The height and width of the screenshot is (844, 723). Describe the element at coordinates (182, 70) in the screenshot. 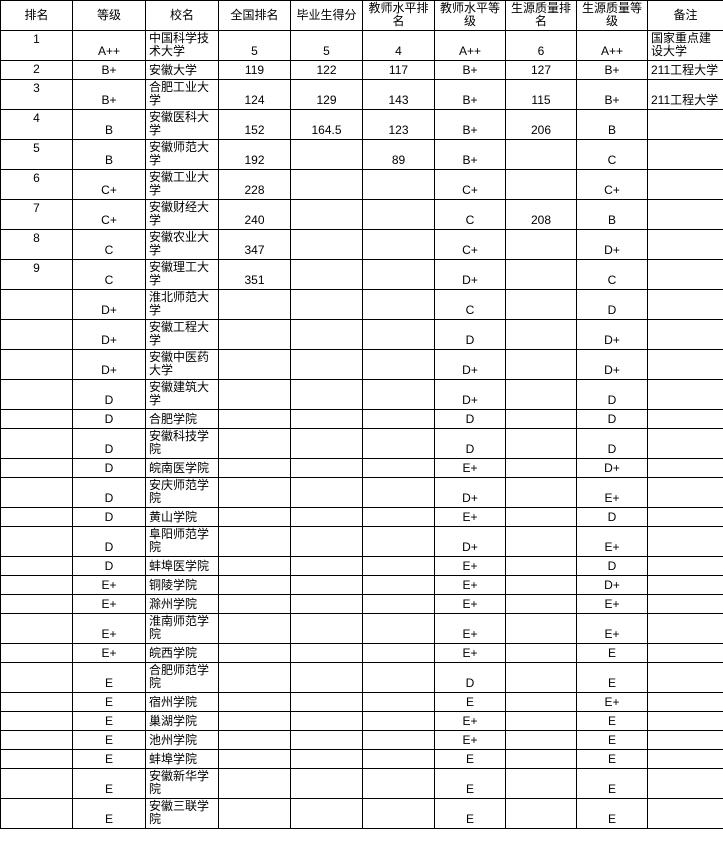

I see `cell-school: 安徽大学` at that location.